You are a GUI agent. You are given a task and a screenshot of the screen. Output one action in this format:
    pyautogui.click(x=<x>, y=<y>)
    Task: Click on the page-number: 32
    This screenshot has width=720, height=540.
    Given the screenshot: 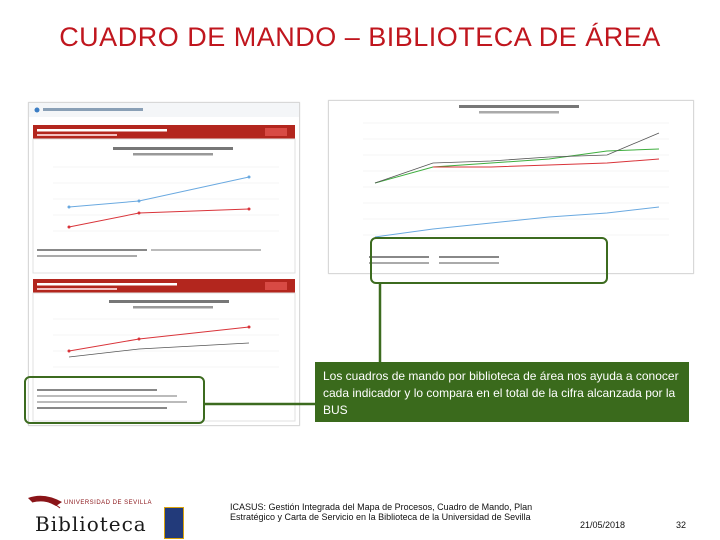 What is the action you would take?
    pyautogui.click(x=681, y=525)
    